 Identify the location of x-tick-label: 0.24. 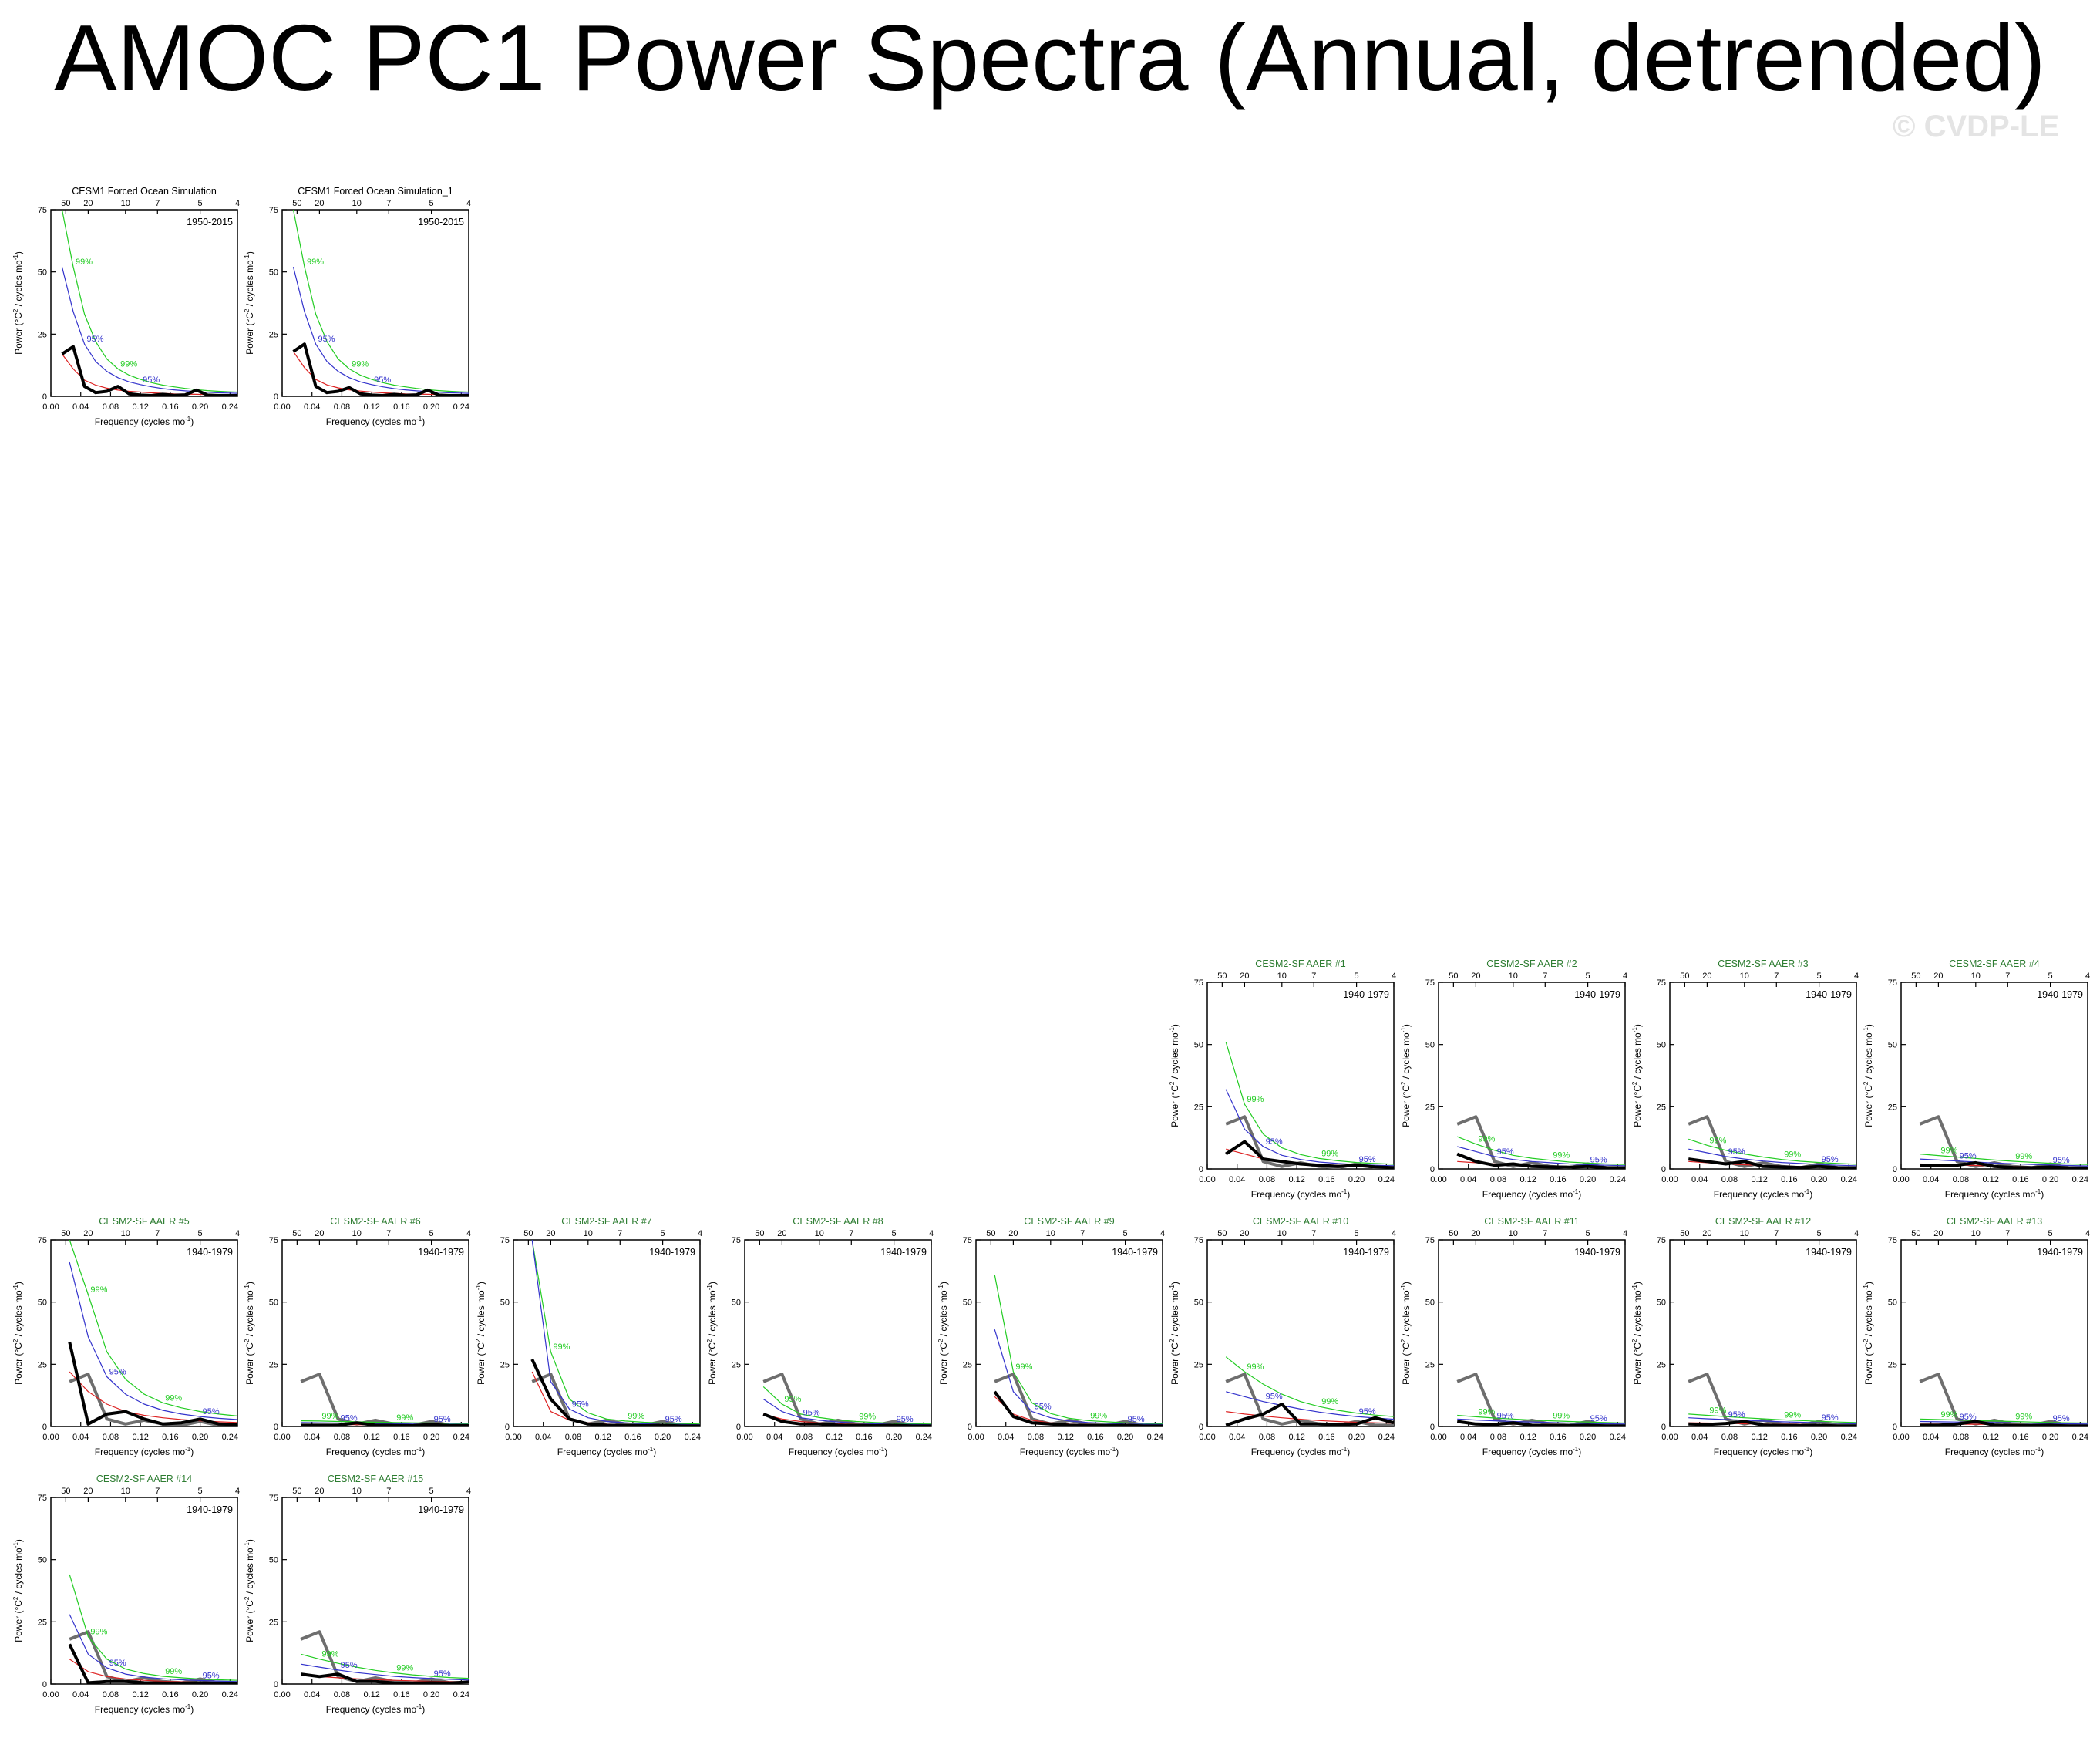
(924, 1437).